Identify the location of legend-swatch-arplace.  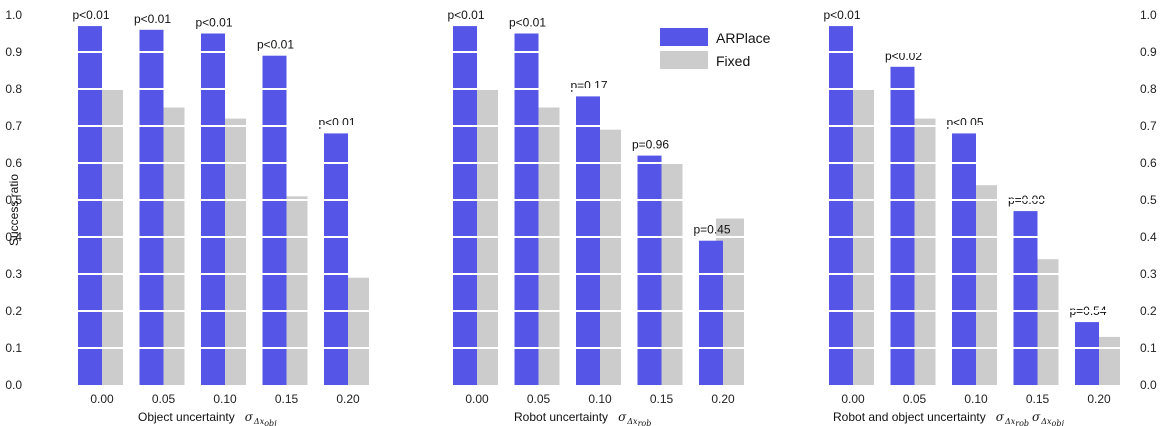
(684, 37).